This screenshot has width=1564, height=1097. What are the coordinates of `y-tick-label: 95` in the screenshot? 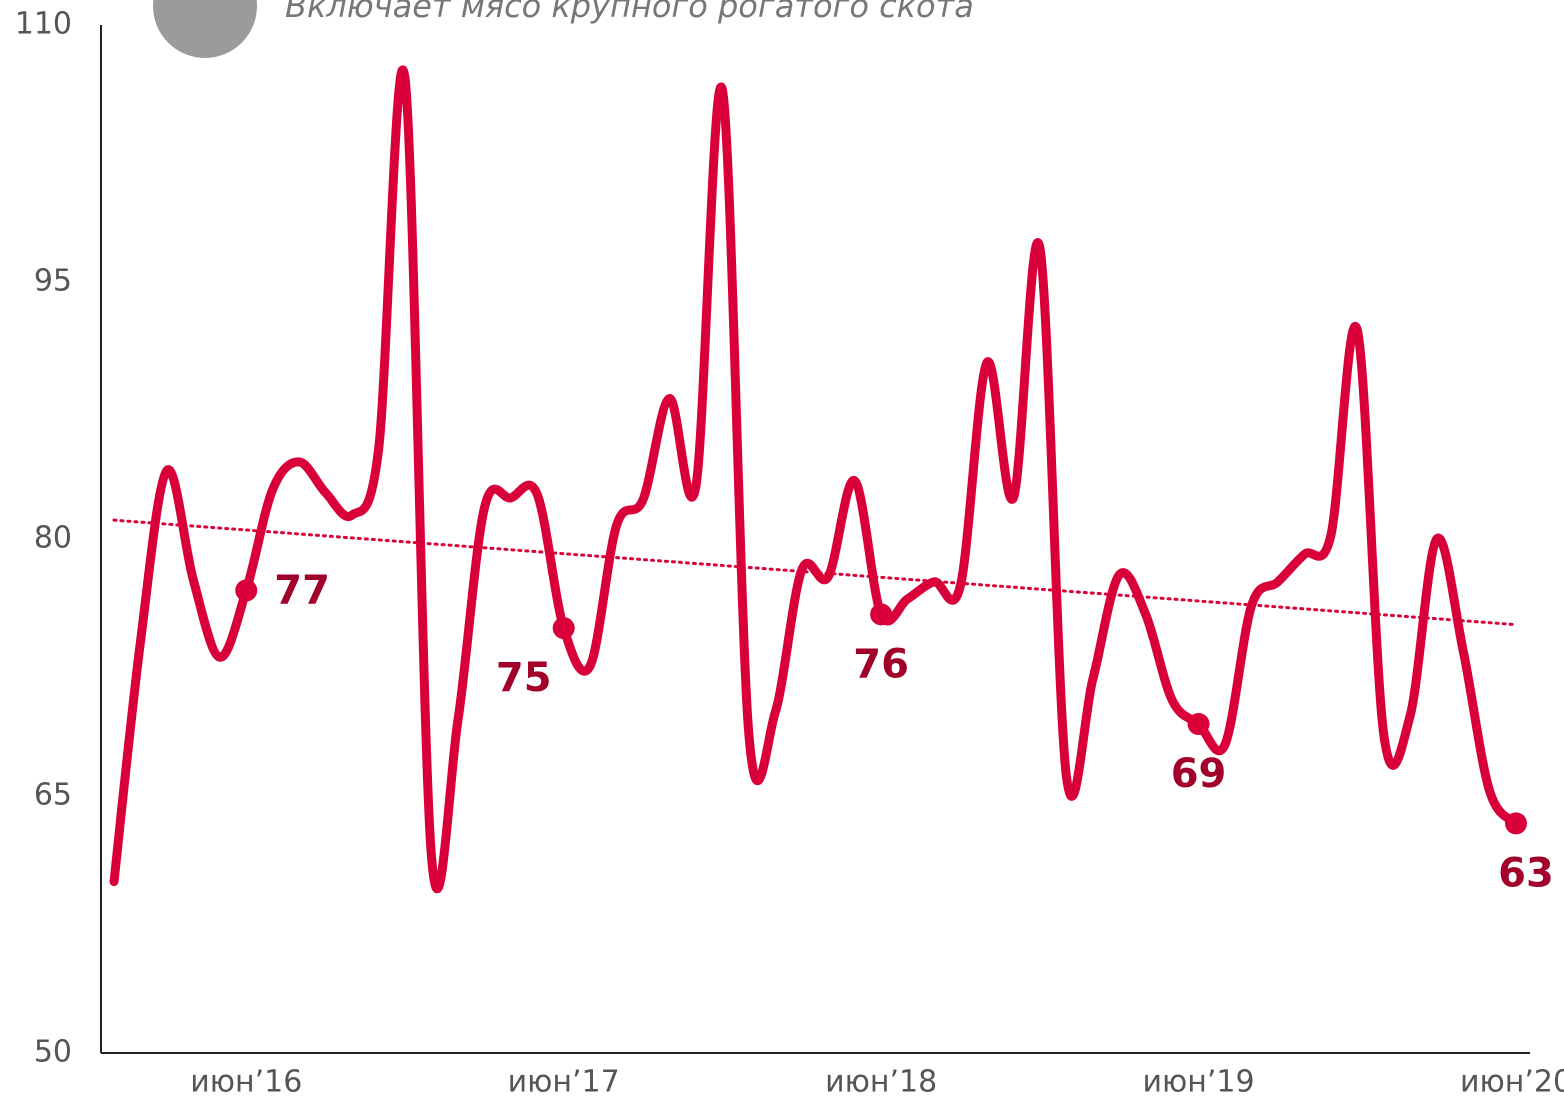 It's located at (53, 281).